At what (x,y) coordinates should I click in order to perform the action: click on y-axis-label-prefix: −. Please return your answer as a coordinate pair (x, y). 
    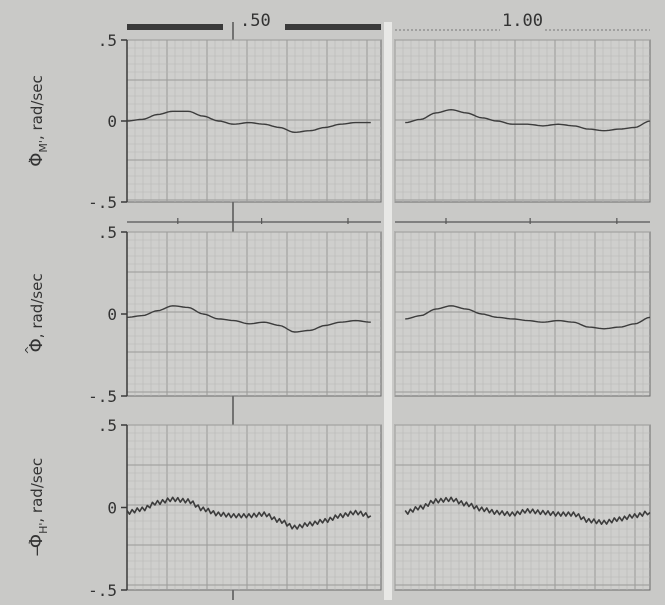
    Looking at the image, I should click on (37, 551).